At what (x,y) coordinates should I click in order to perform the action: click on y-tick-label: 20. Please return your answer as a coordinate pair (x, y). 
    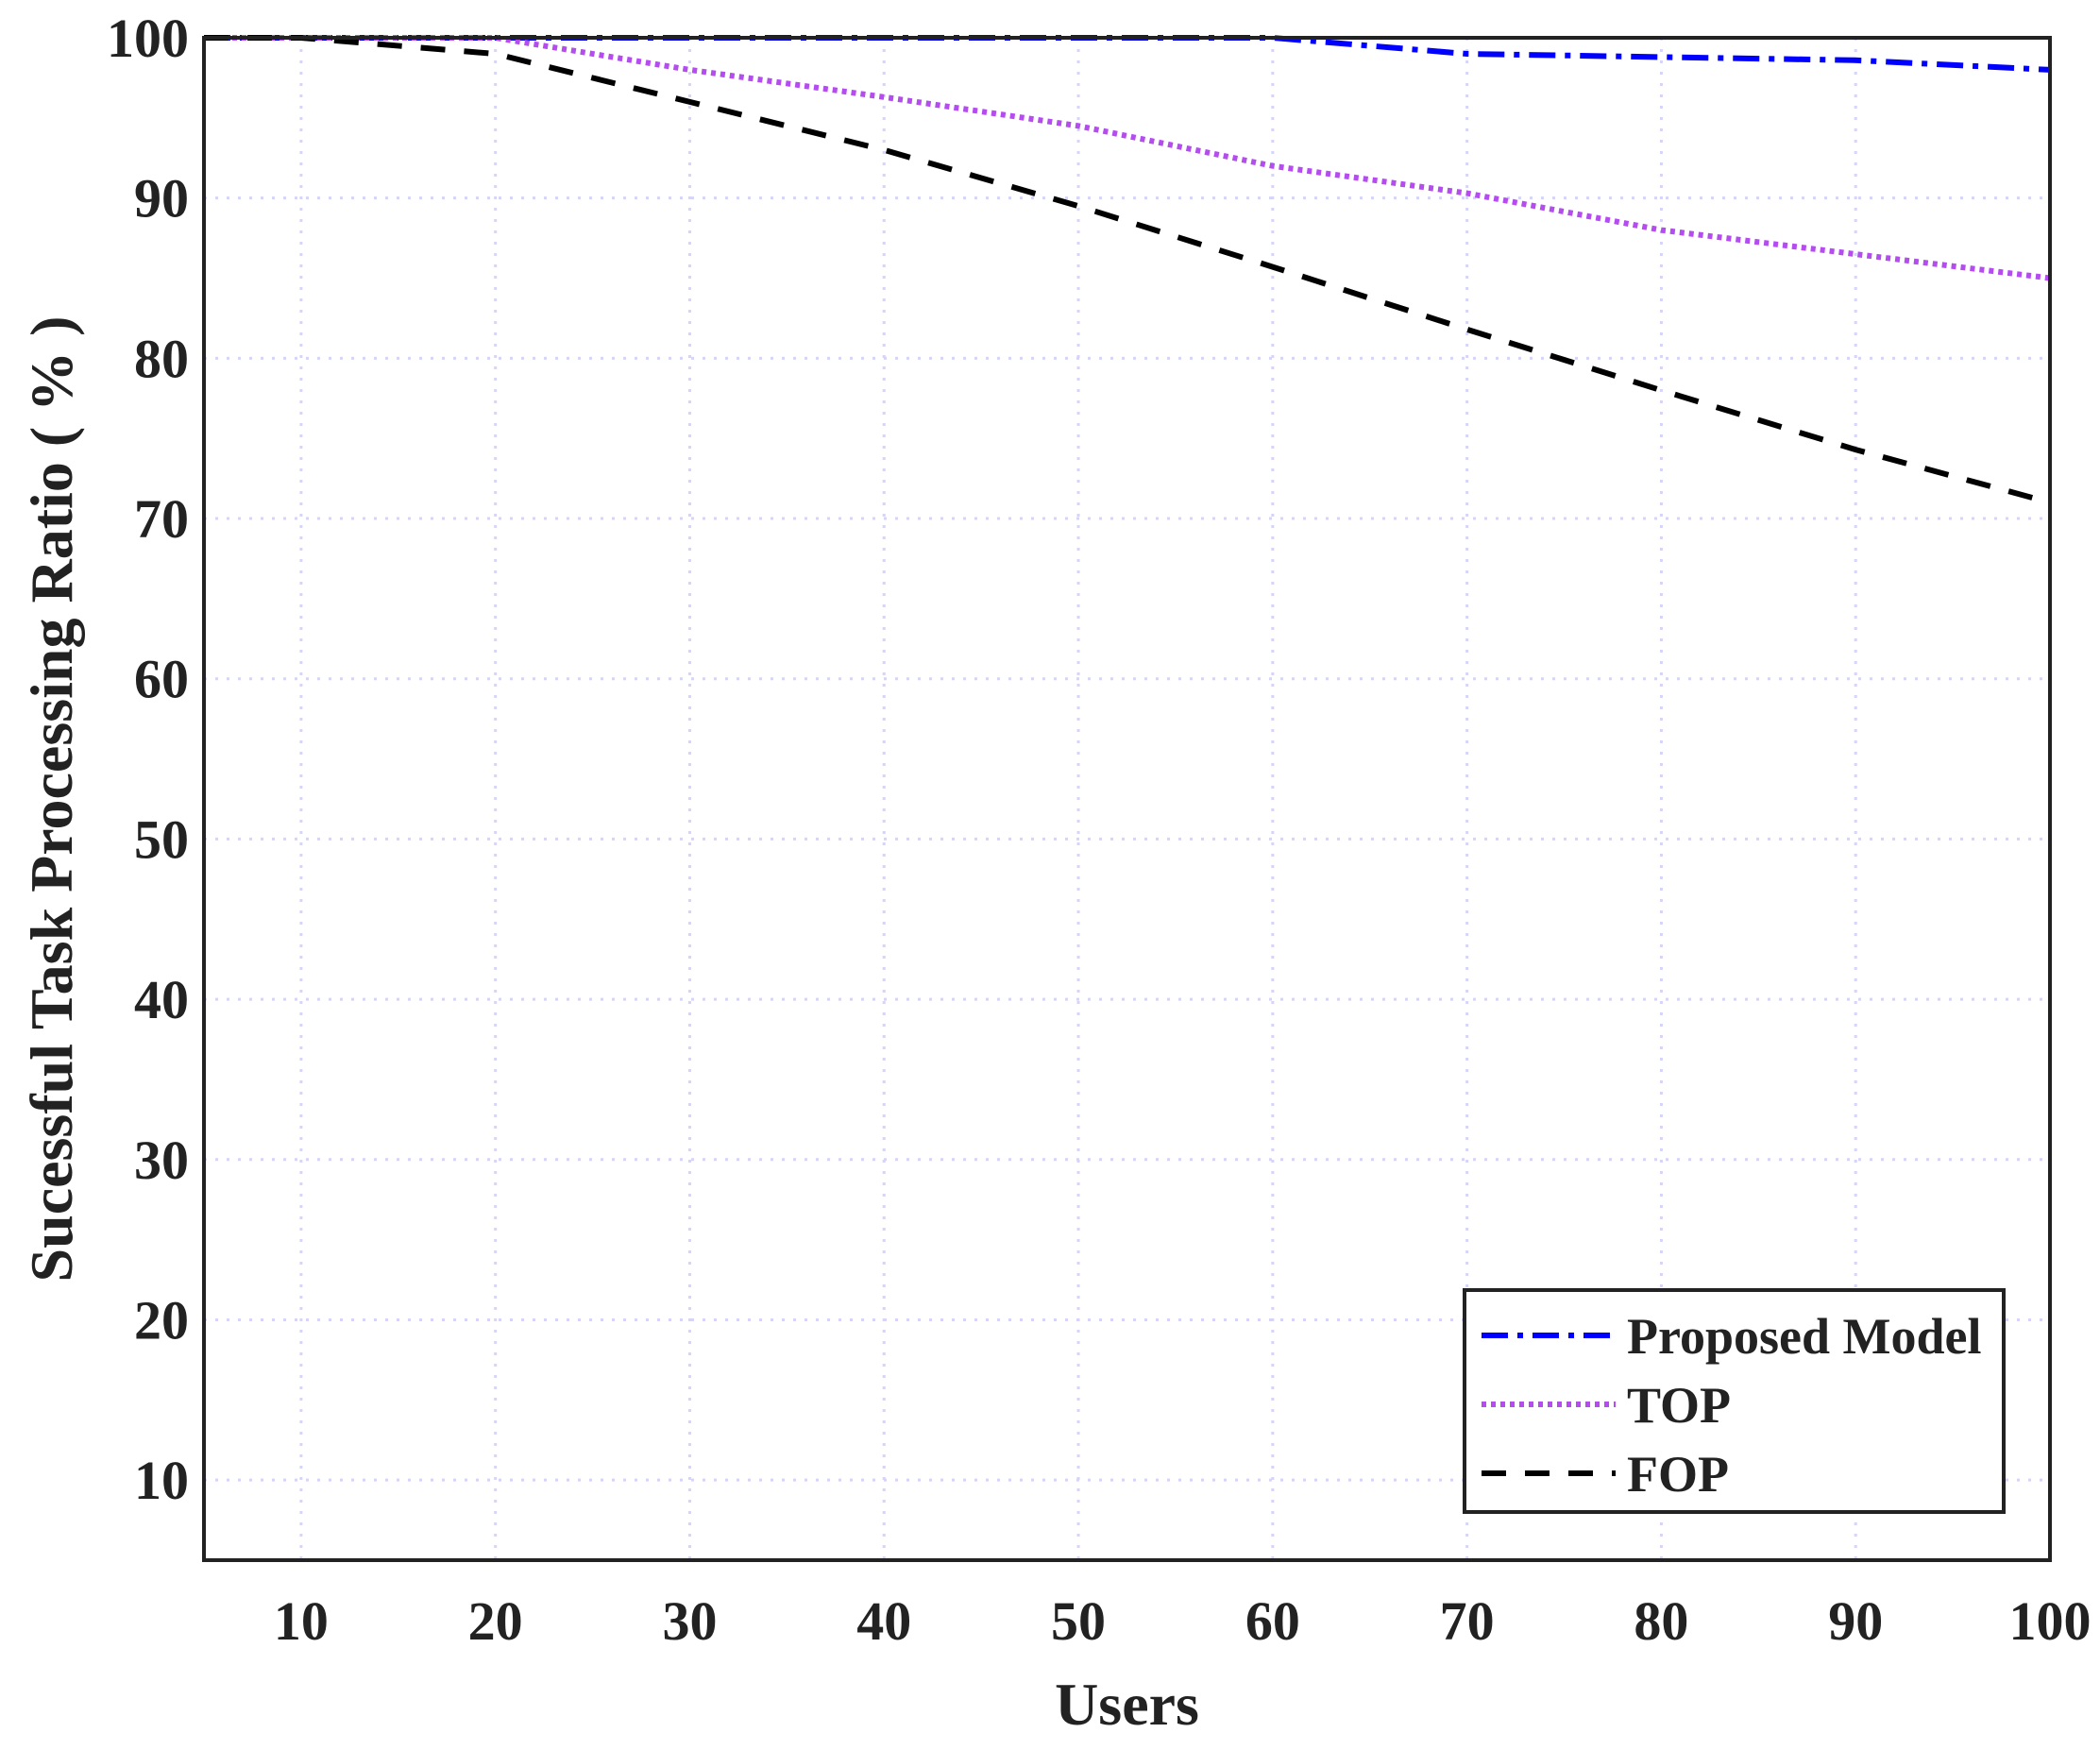
    Looking at the image, I should click on (161, 1320).